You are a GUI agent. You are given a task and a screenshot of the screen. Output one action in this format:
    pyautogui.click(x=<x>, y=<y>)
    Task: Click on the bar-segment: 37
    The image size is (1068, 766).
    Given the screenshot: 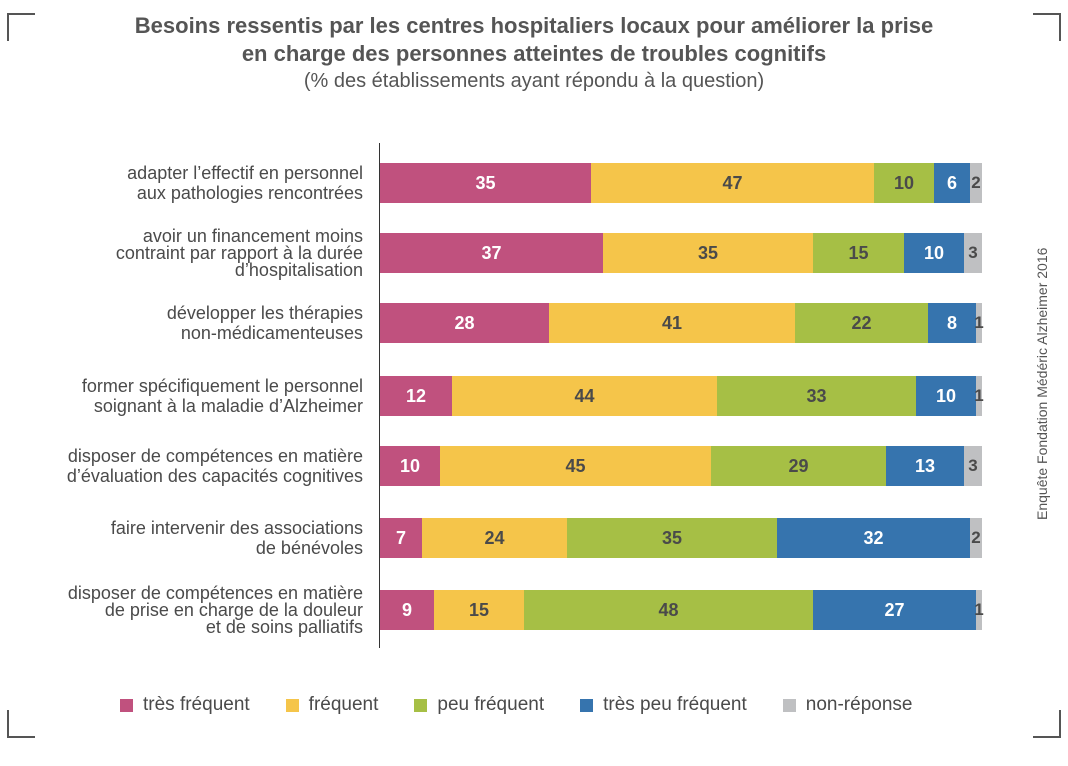 What is the action you would take?
    pyautogui.click(x=491, y=253)
    